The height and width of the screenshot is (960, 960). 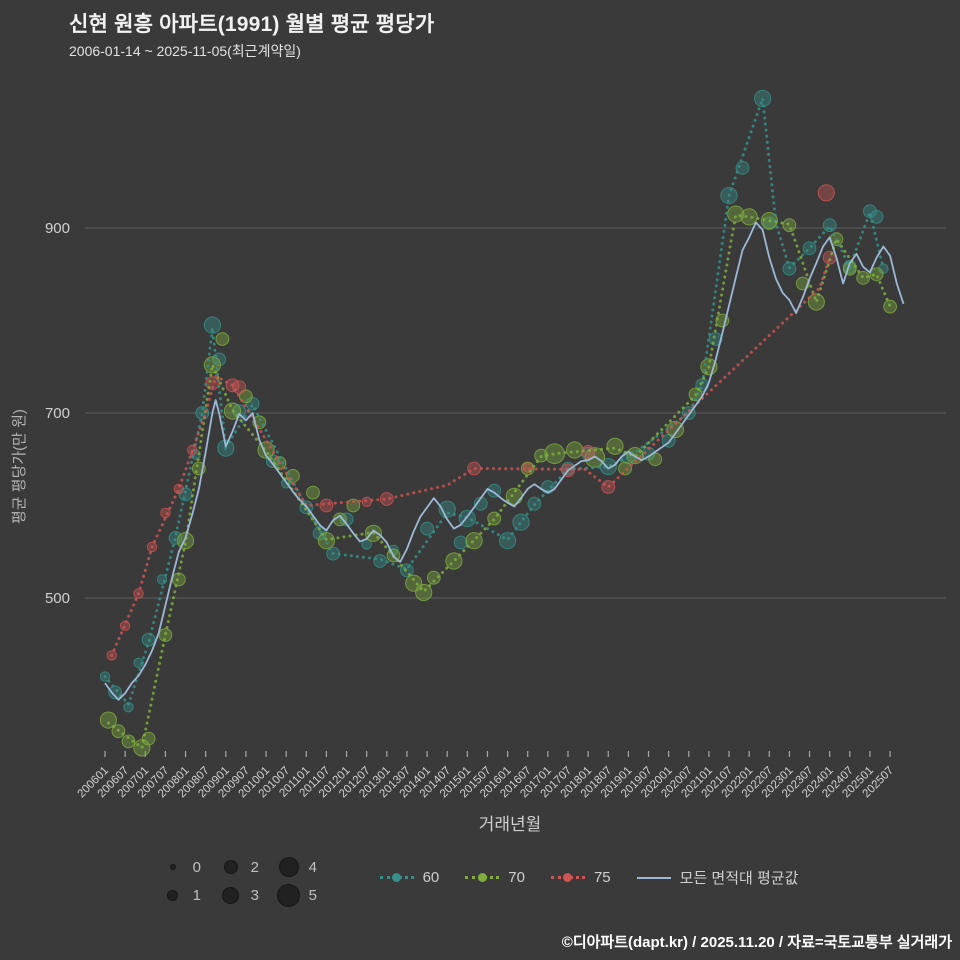 What do you see at coordinates (254, 895) in the screenshot?
I see `size-legend-label: 3` at bounding box center [254, 895].